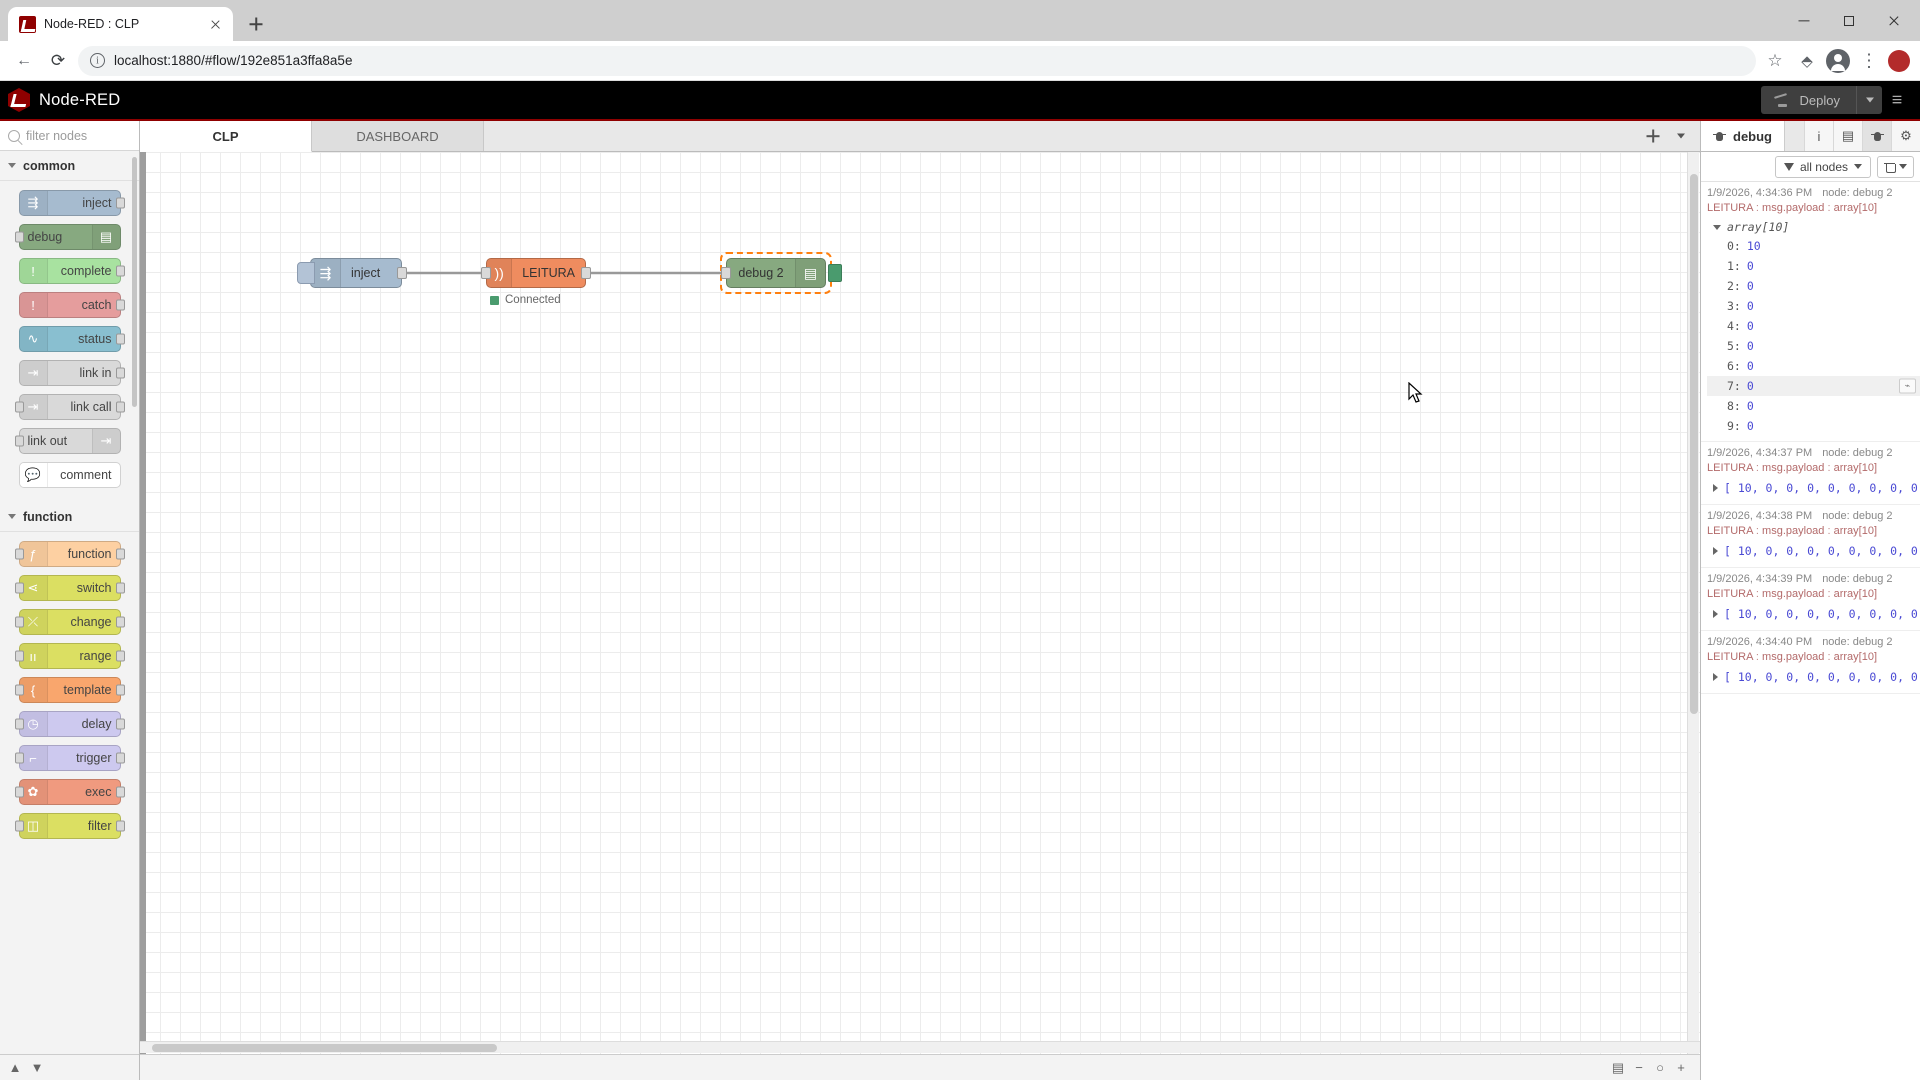  What do you see at coordinates (1905, 136) in the screenshot?
I see `settings-gear-icon: ⚙` at bounding box center [1905, 136].